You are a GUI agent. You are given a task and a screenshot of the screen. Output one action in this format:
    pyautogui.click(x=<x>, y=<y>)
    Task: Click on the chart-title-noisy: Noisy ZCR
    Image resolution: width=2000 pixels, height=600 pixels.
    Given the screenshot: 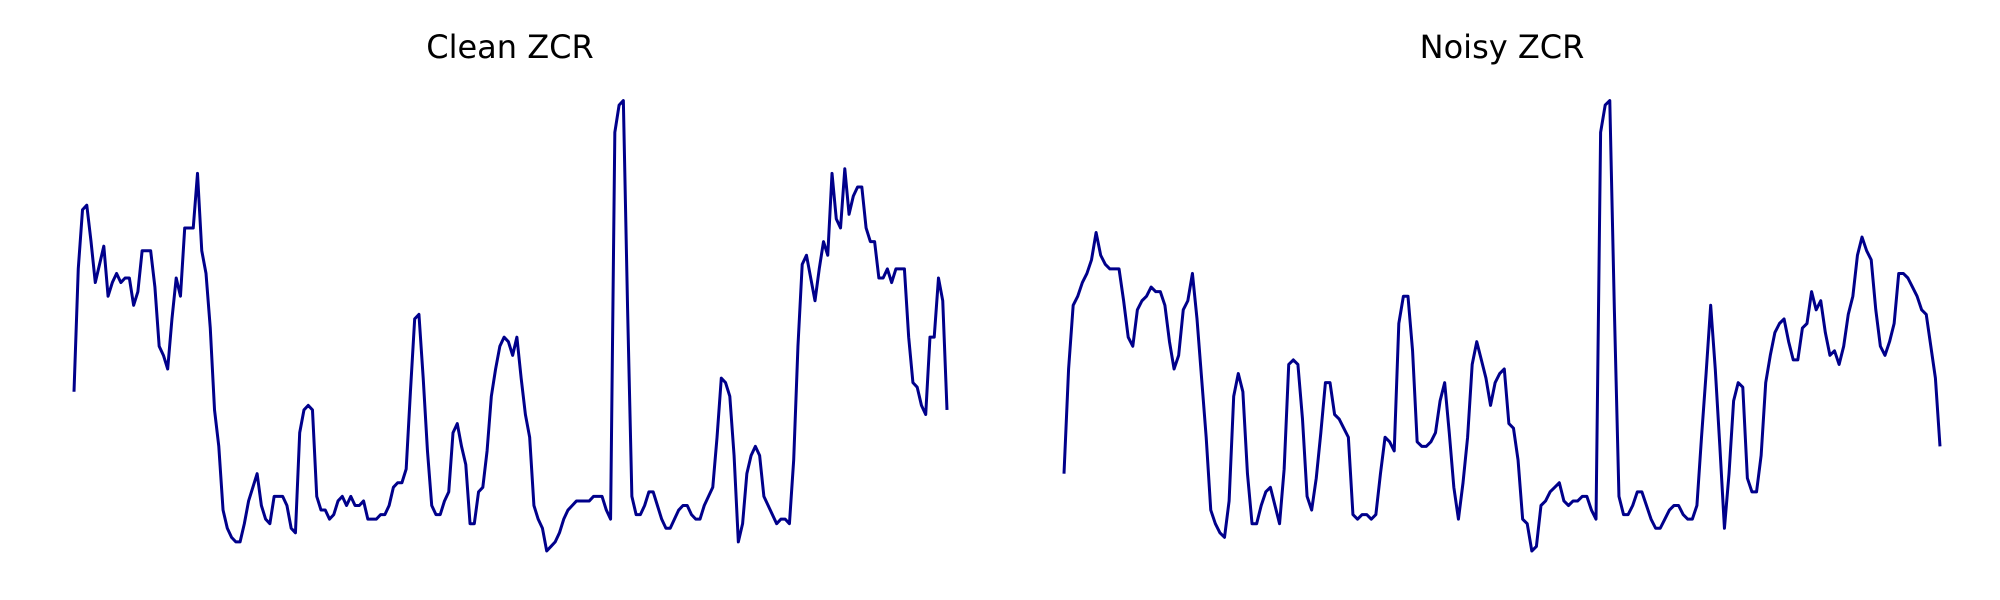 What is the action you would take?
    pyautogui.click(x=1502, y=47)
    